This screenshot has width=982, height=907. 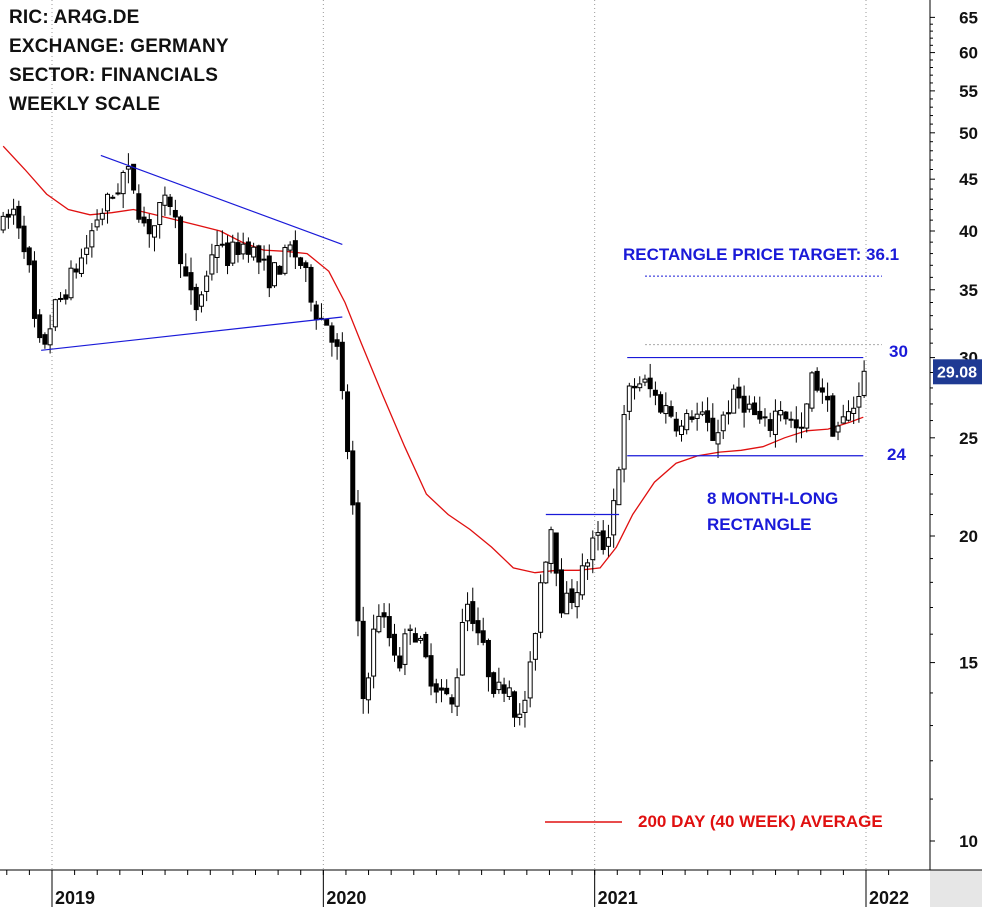 What do you see at coordinates (968, 17) in the screenshot?
I see `y-tick-label: 65` at bounding box center [968, 17].